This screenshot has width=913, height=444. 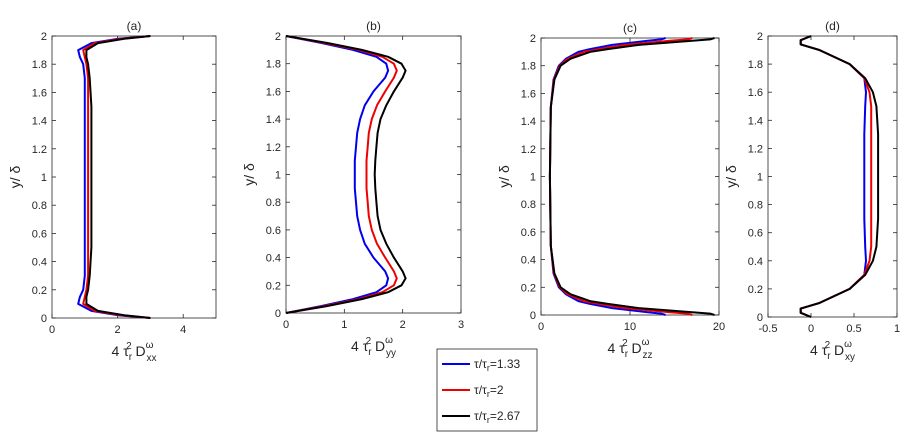 What do you see at coordinates (183, 330) in the screenshot?
I see `x-tick-label: 4` at bounding box center [183, 330].